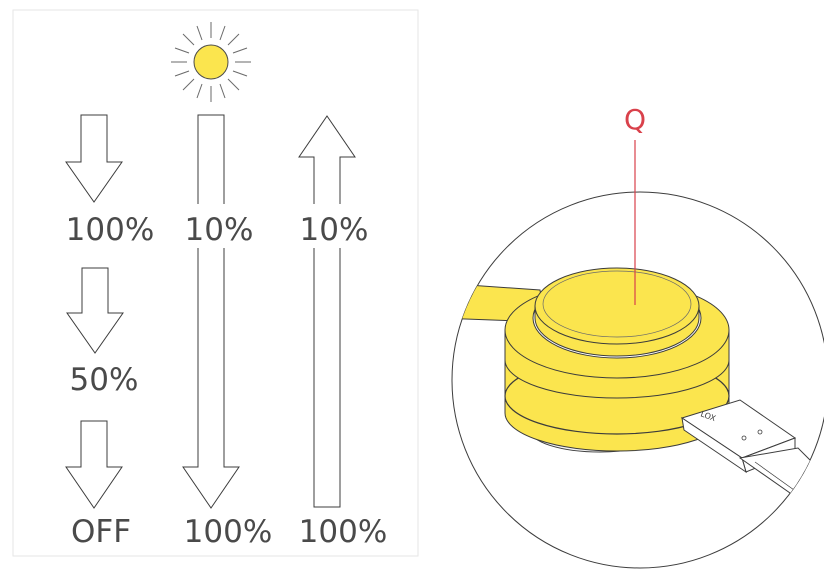 The height and width of the screenshot is (572, 824). I want to click on column3-label-backdrop, so click(333, 226).